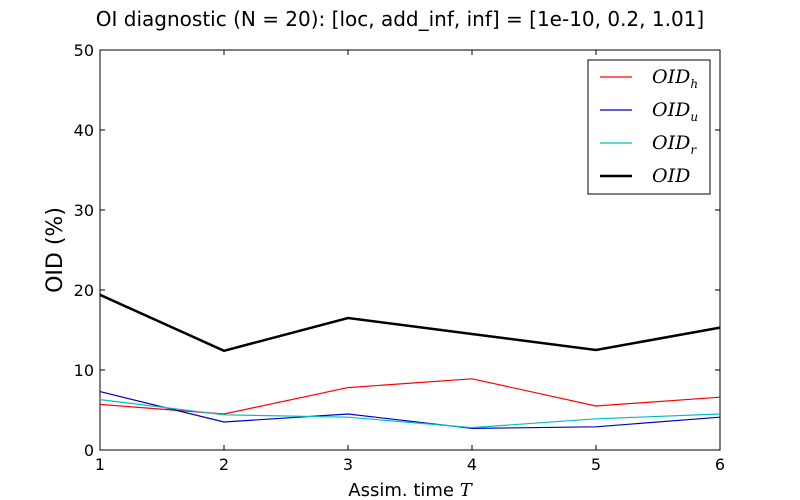  I want to click on x-axis-label-variable: T, so click(467, 490).